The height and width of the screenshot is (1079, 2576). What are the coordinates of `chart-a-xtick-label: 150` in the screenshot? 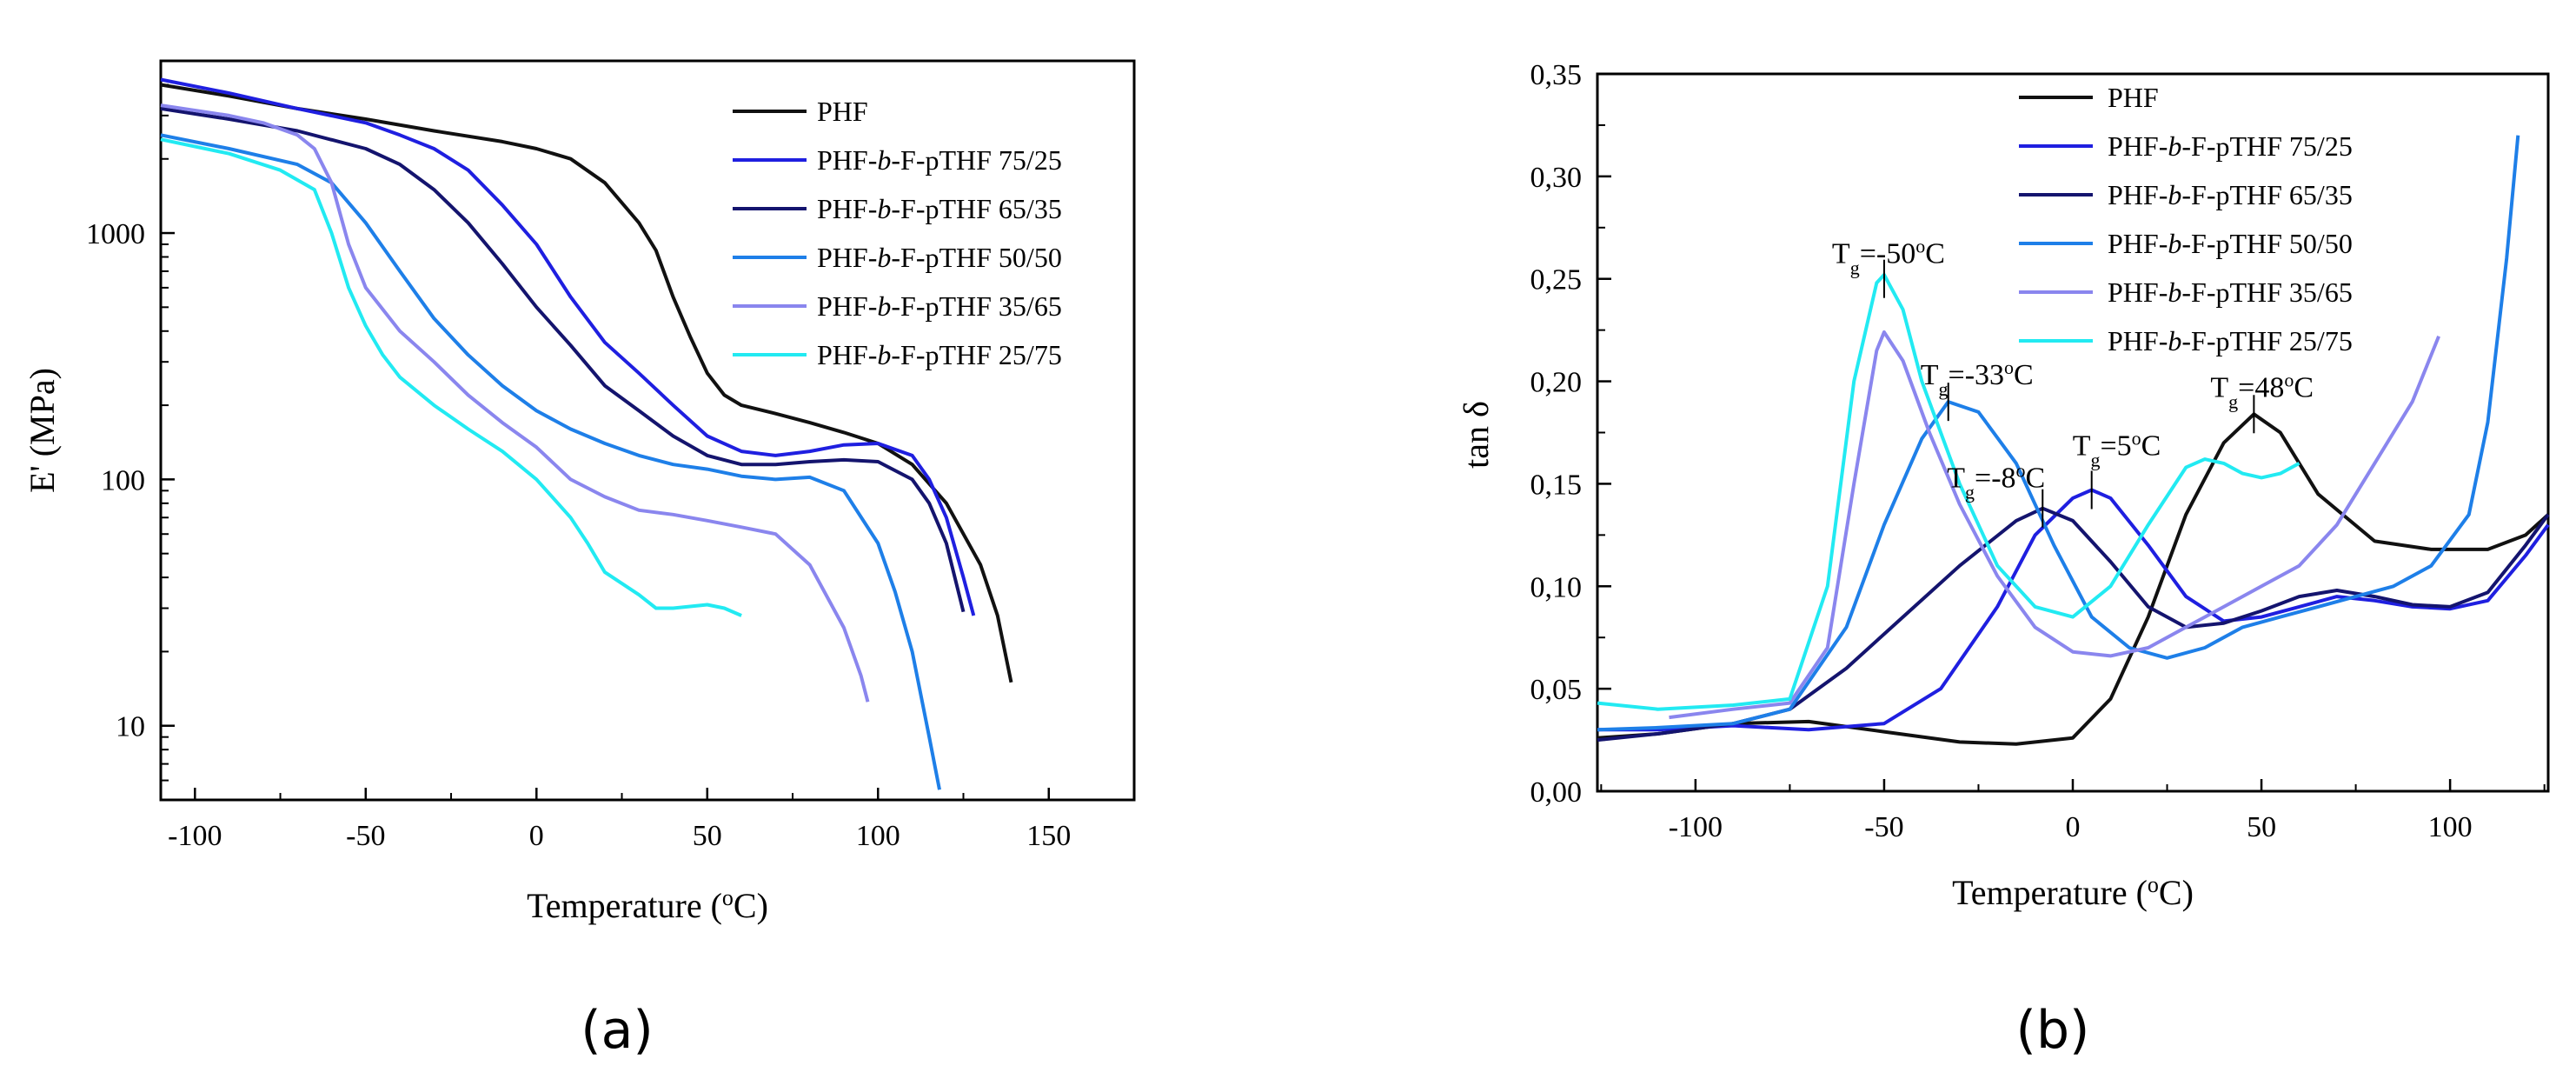 It's located at (1048, 836).